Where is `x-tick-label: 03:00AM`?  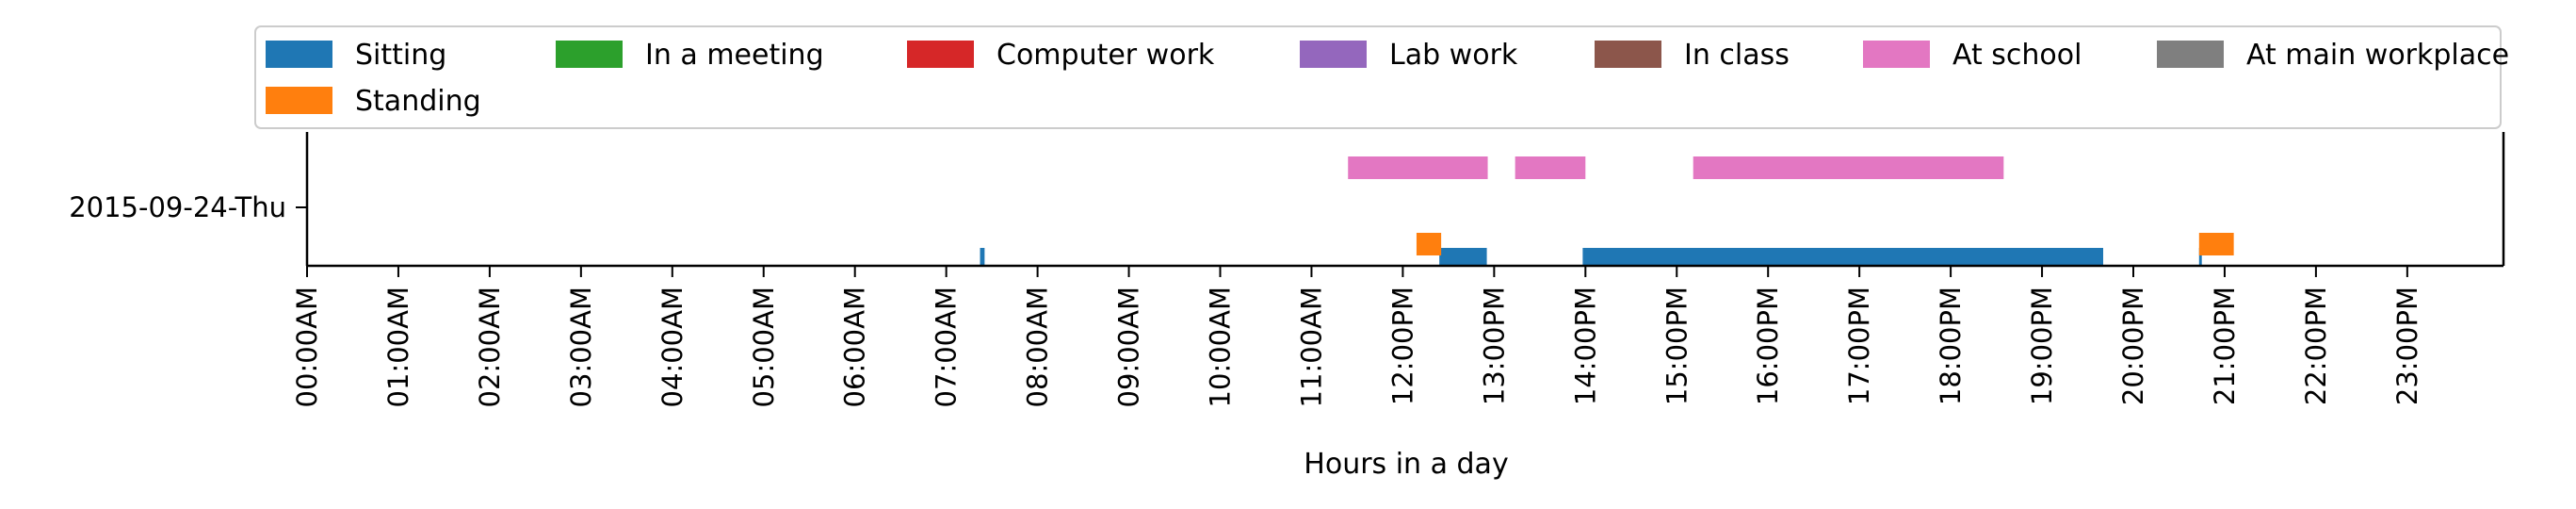
x-tick-label: 03:00AM is located at coordinates (581, 347).